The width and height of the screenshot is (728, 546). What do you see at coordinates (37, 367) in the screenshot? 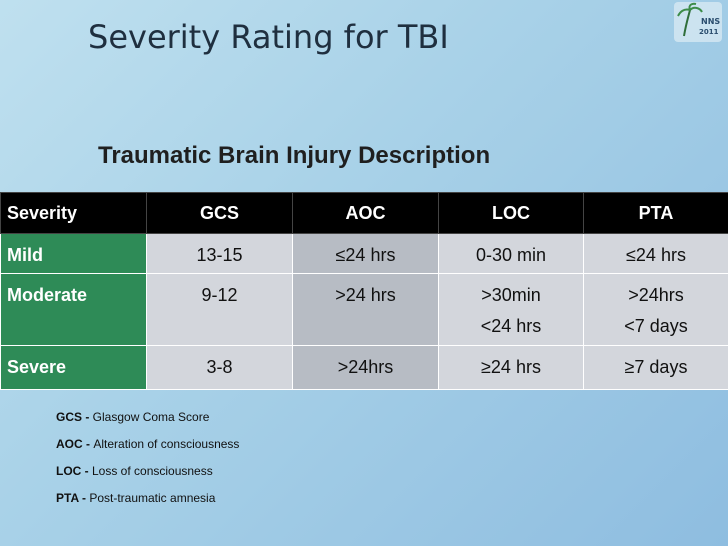
I see `severity-label: Severe` at bounding box center [37, 367].